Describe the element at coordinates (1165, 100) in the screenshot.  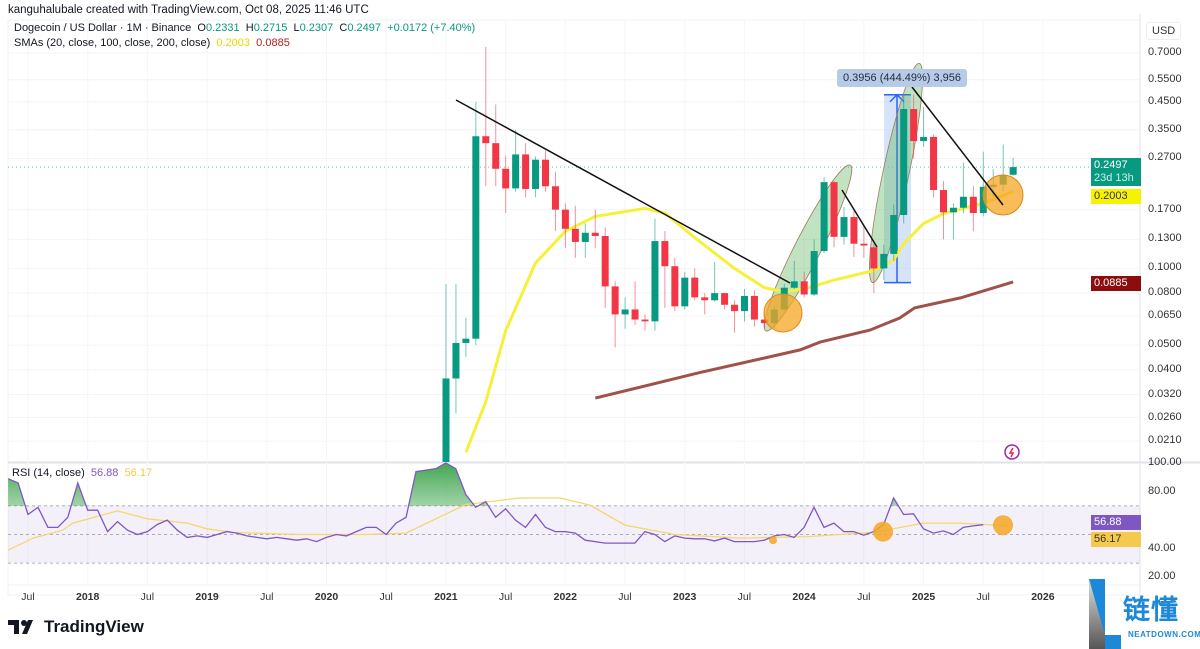
I see `price-tick: 0.4500` at that location.